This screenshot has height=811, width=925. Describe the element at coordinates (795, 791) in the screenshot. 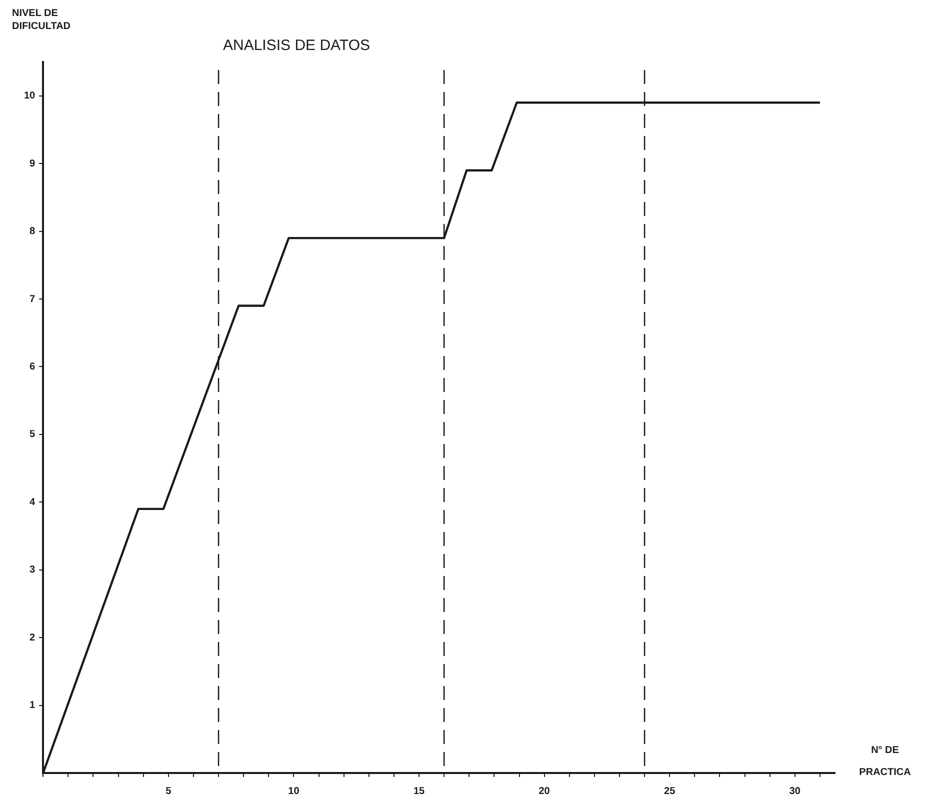

I see `x-tick-label: 30` at that location.